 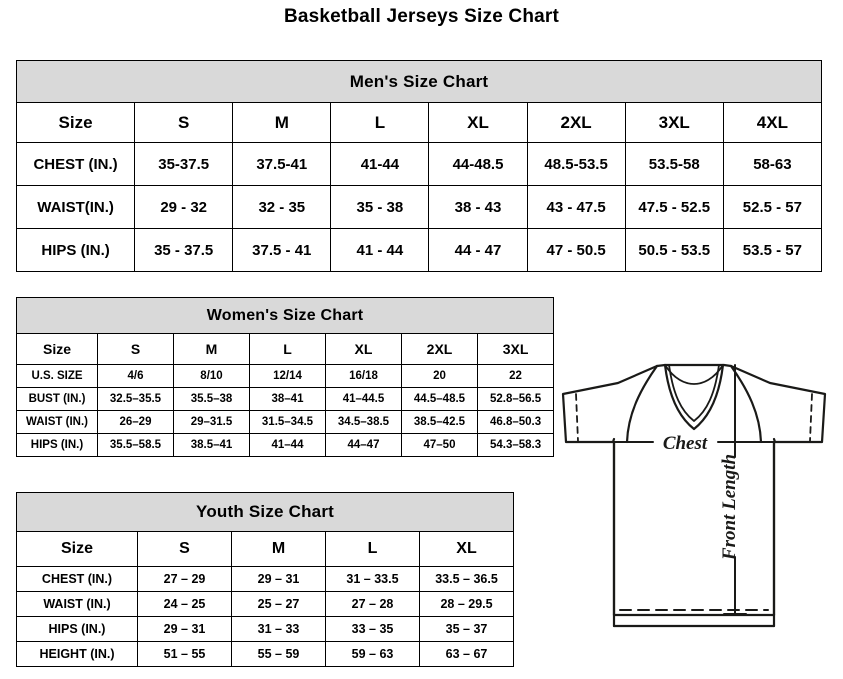 I want to click on womens-col-header-2xl: 2XL, so click(x=439, y=349).